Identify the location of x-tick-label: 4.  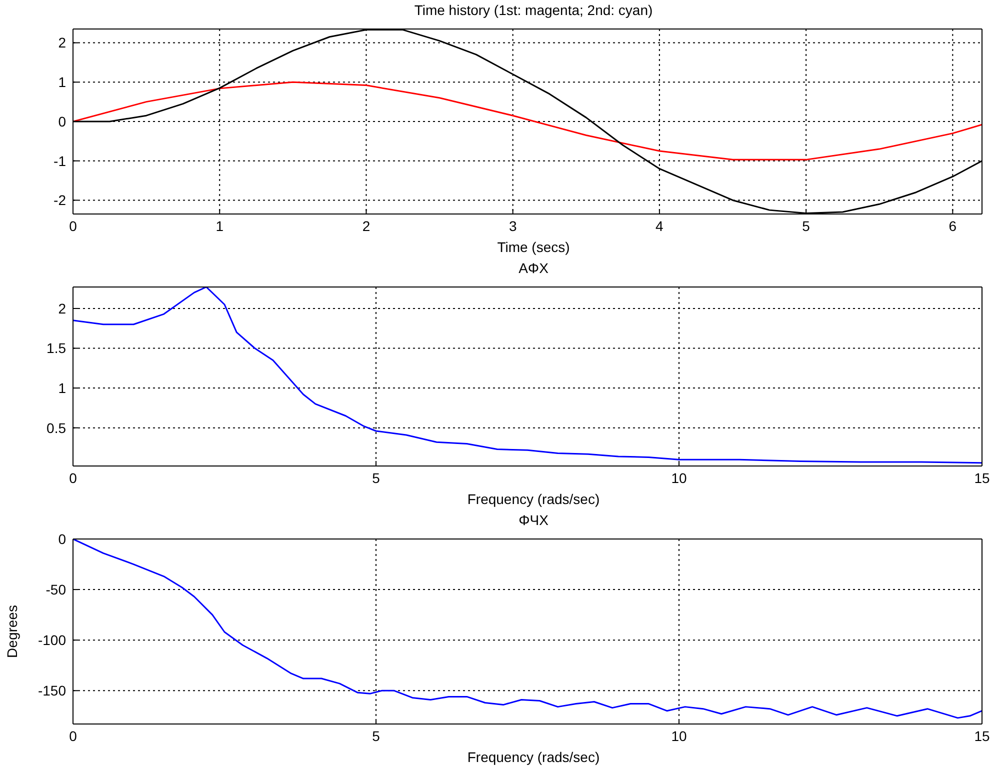
(660, 226).